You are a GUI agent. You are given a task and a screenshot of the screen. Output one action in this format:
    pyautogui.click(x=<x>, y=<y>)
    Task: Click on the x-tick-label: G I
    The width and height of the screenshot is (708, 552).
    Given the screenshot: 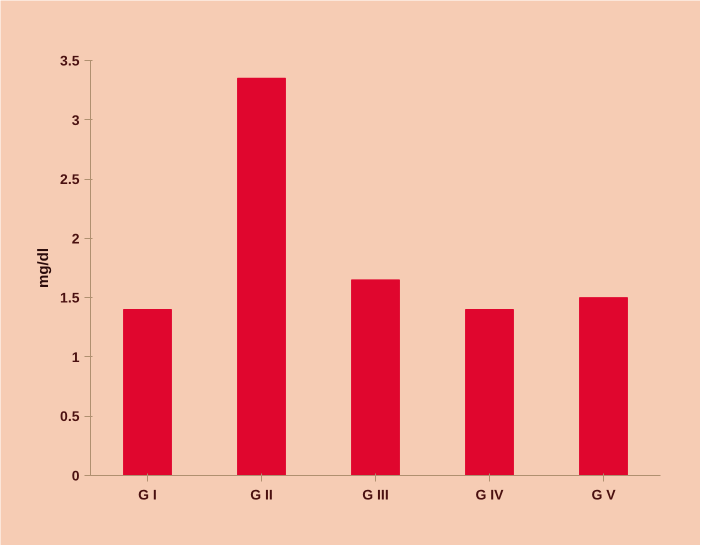 What is the action you would take?
    pyautogui.click(x=147, y=494)
    